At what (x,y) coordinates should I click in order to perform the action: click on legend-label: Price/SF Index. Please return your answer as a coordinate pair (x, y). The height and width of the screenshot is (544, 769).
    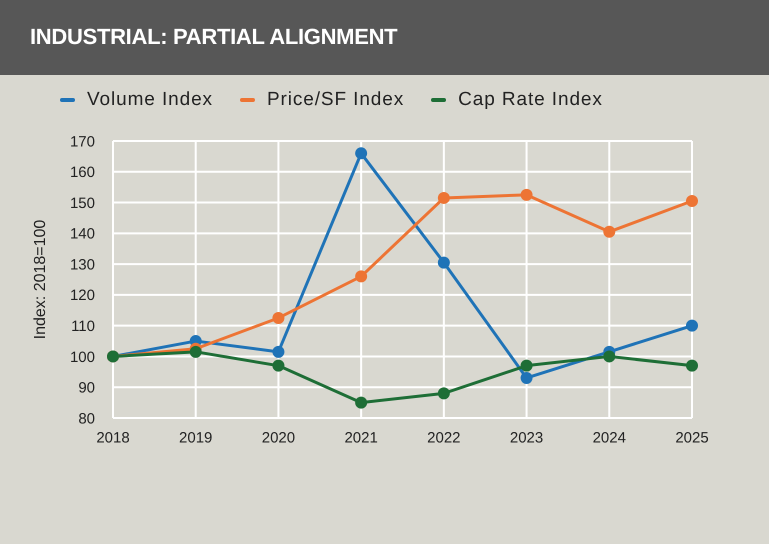
    Looking at the image, I should click on (335, 100).